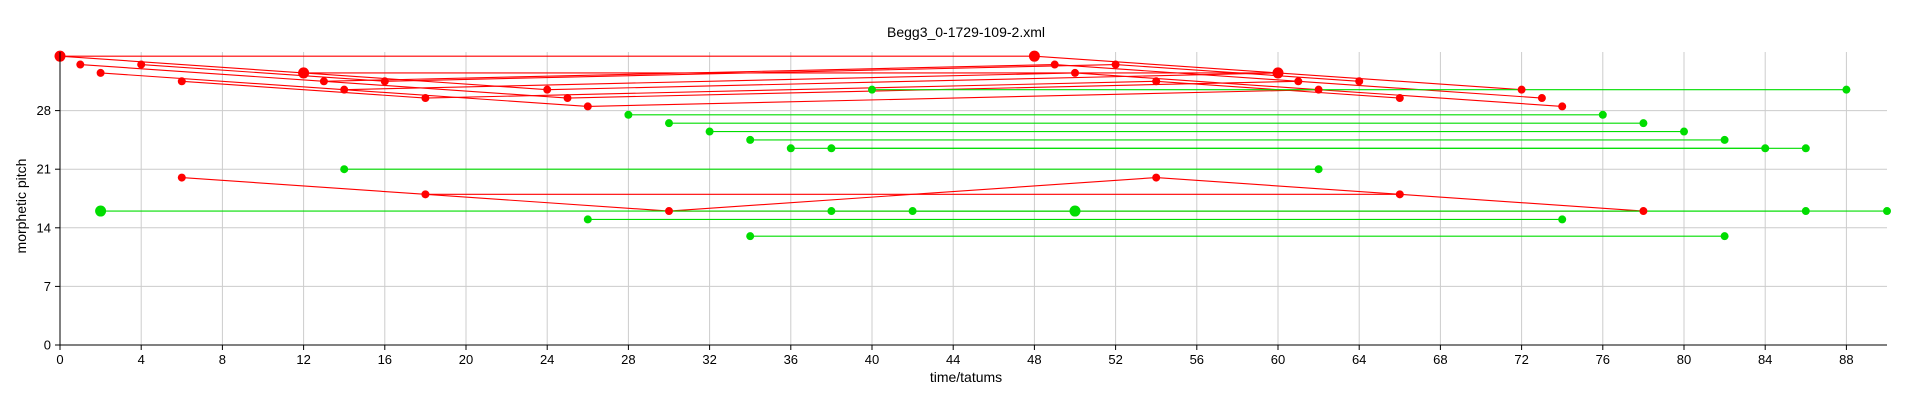 The image size is (1920, 401). I want to click on x-tick-label: 28, so click(628, 359).